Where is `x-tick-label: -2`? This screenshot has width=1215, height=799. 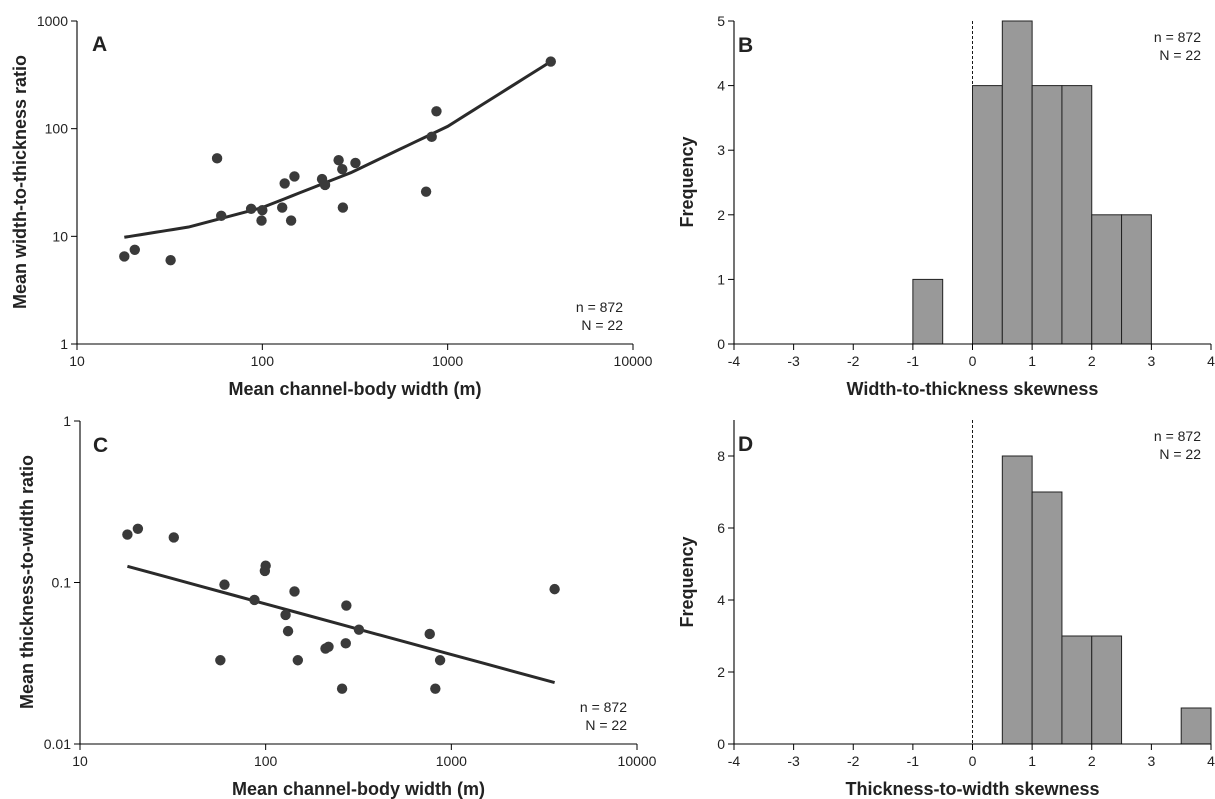 x-tick-label: -2 is located at coordinates (853, 761).